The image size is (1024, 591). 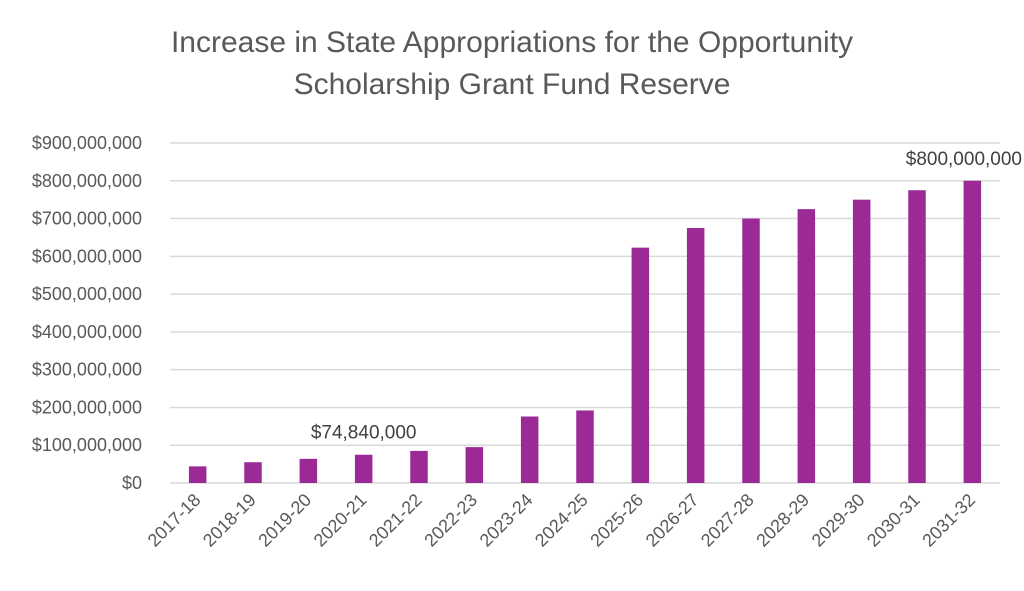 What do you see at coordinates (87, 294) in the screenshot?
I see `y-tick-label: $500,000,000` at bounding box center [87, 294].